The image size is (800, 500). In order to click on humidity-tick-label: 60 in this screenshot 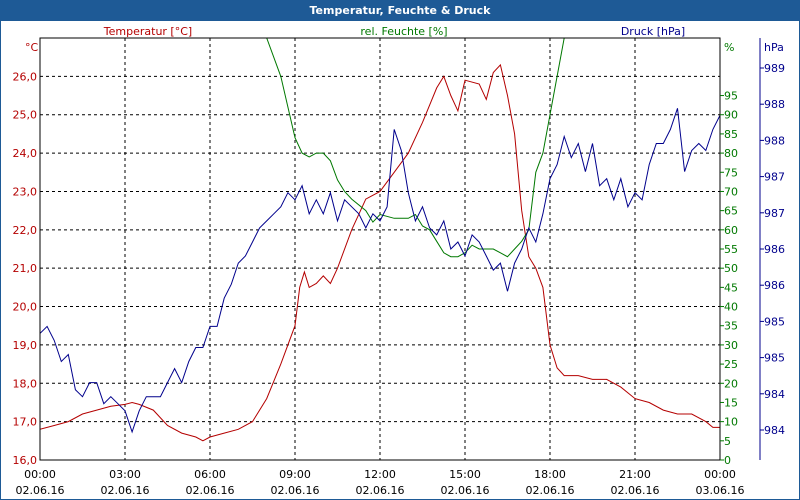, I will do `click(731, 230)`.